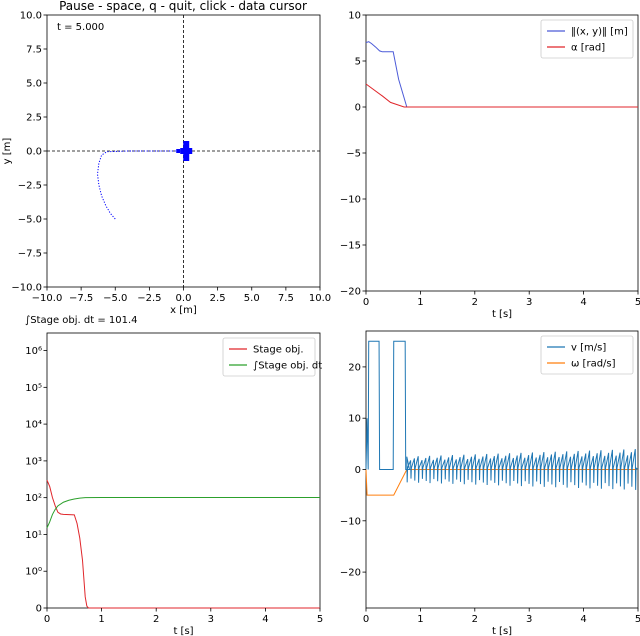 The image size is (640, 636). Describe the element at coordinates (34, 152) in the screenshot. I see `y-tick-label: 0.0` at that location.